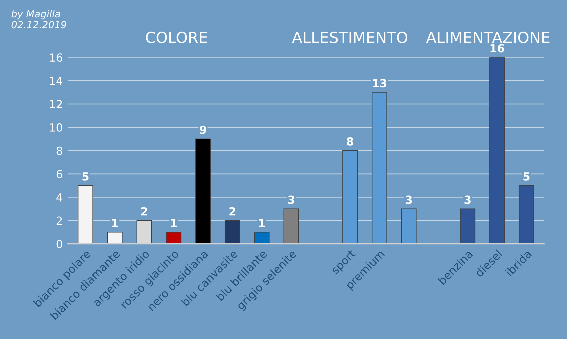  What do you see at coordinates (203, 130) in the screenshot?
I see `data-label: 9` at bounding box center [203, 130].